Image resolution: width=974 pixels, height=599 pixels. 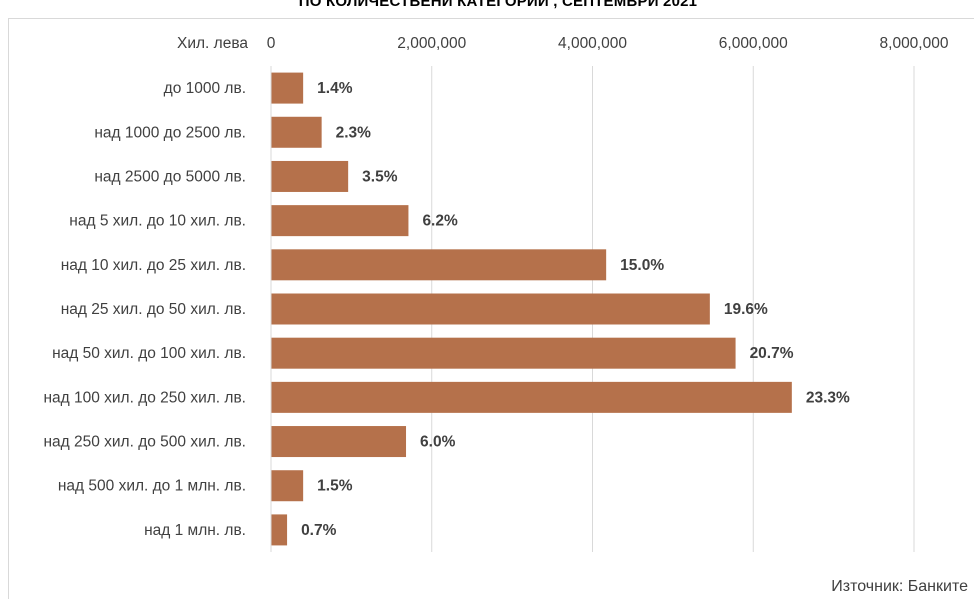 What do you see at coordinates (153, 309) in the screenshot?
I see `category-label: над 25 хил. до 50 хил. лв.` at bounding box center [153, 309].